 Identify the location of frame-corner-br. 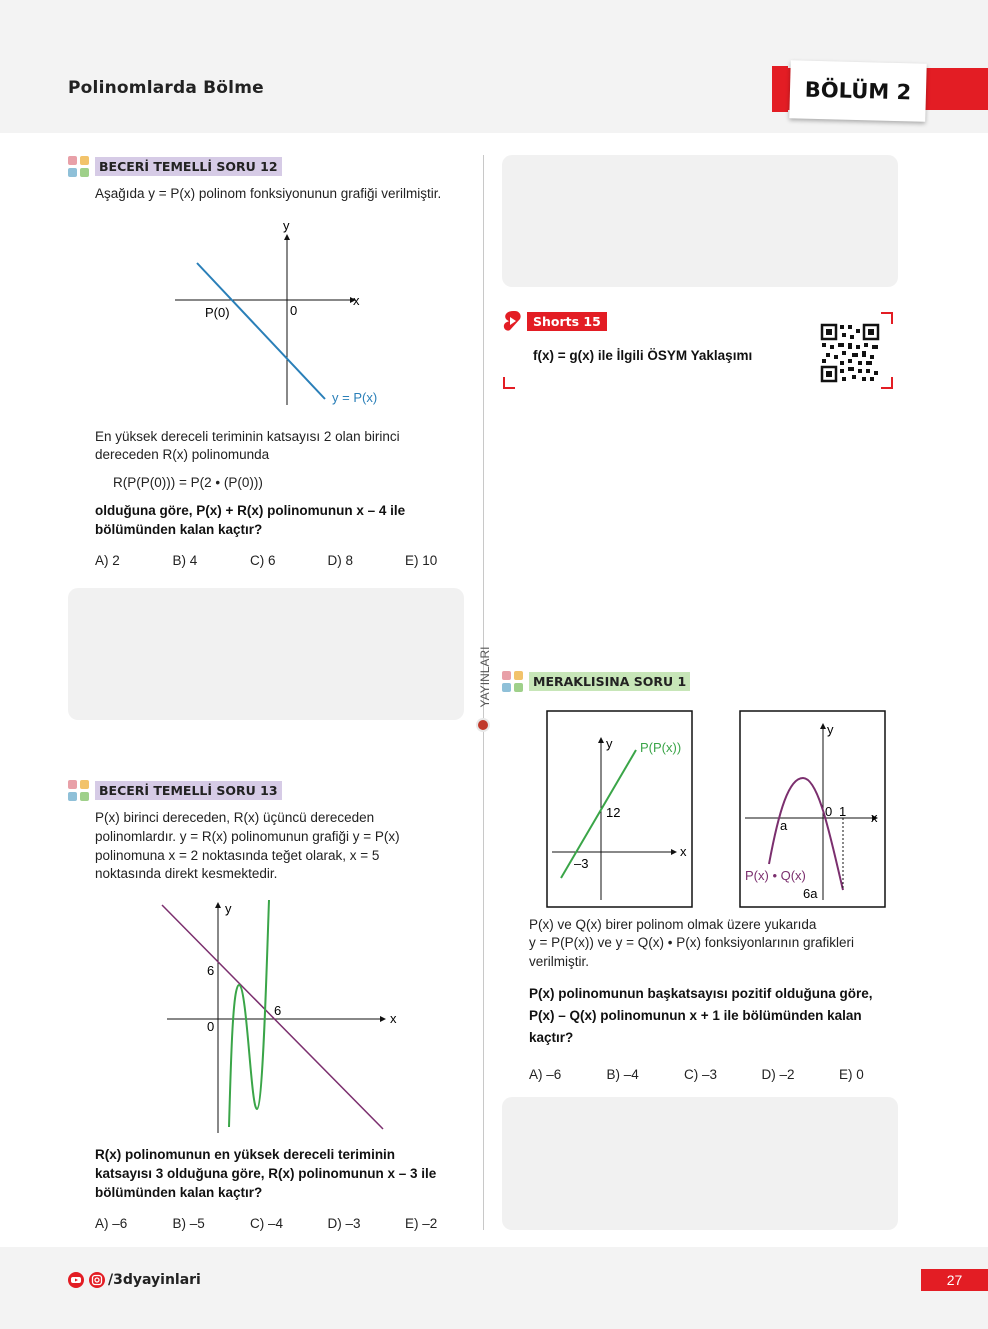
(887, 383).